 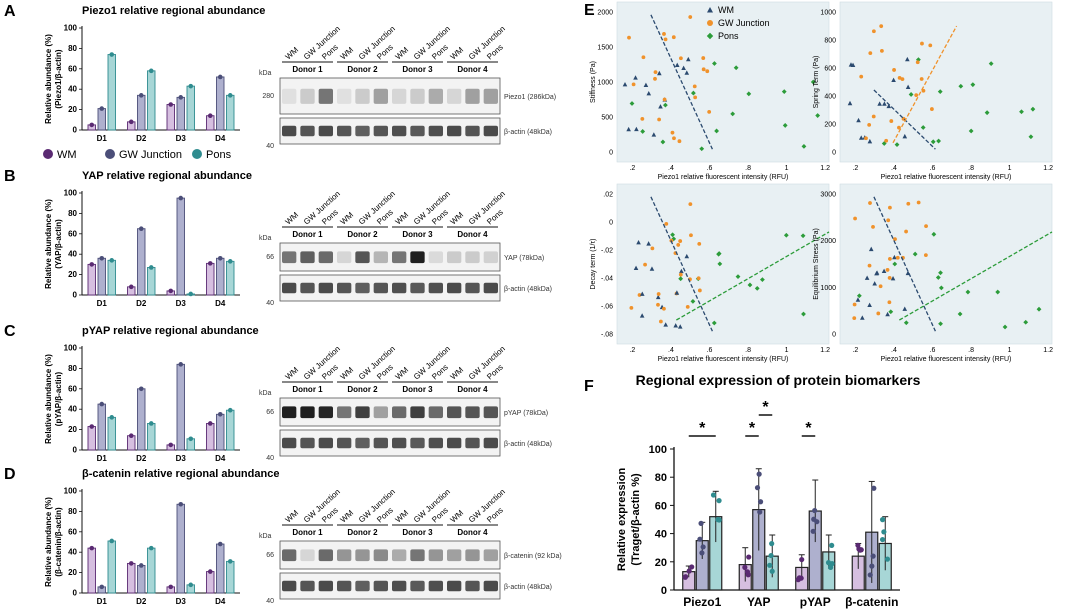 I want to click on y-tick-label: -.08, so click(x=607, y=335).